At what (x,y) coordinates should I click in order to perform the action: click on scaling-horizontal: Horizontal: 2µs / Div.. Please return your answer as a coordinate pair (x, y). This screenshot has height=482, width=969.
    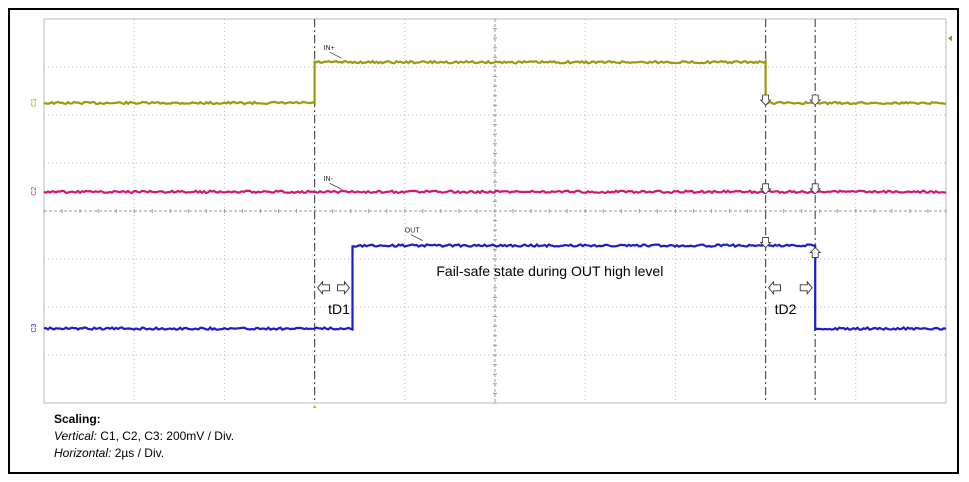
    Looking at the image, I should click on (109, 453).